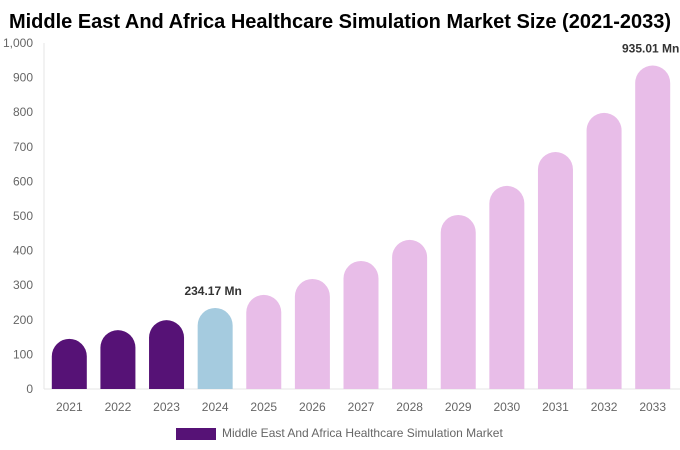  Describe the element at coordinates (652, 407) in the screenshot. I see `x-tick-label: 2033` at that location.